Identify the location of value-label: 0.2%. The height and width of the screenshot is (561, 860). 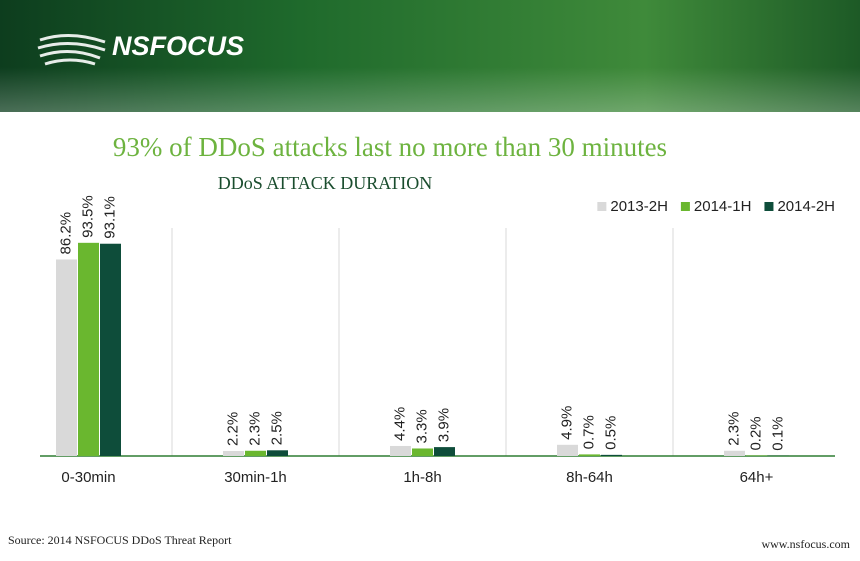
(755, 433).